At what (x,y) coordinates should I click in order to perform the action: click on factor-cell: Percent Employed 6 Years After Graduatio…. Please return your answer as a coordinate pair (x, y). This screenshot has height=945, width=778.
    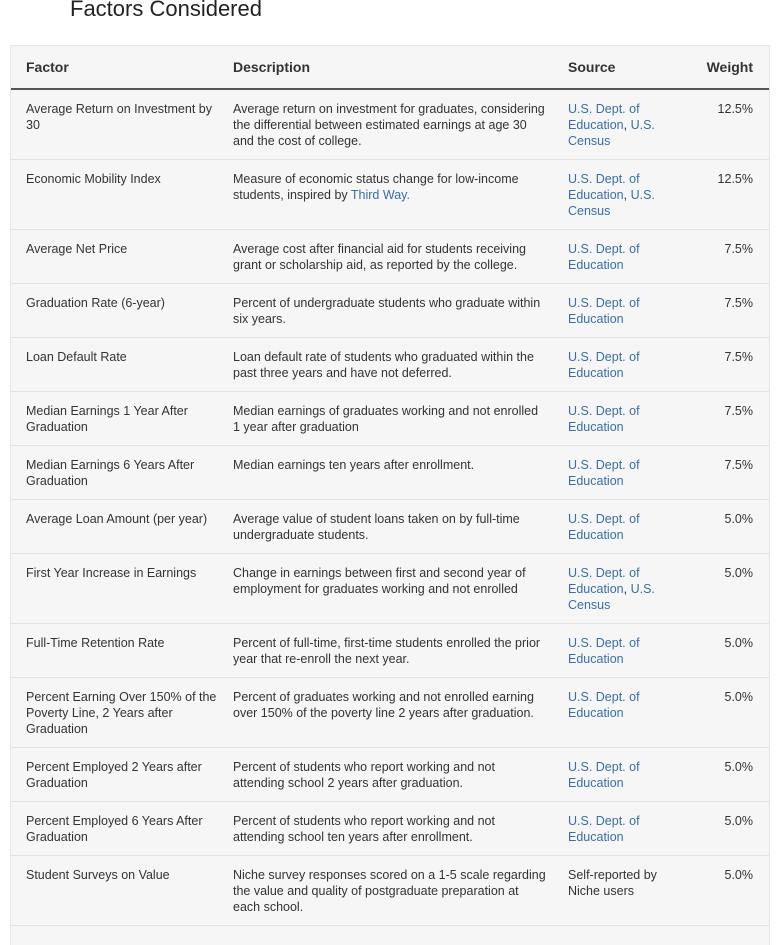
    Looking at the image, I should click on (114, 828).